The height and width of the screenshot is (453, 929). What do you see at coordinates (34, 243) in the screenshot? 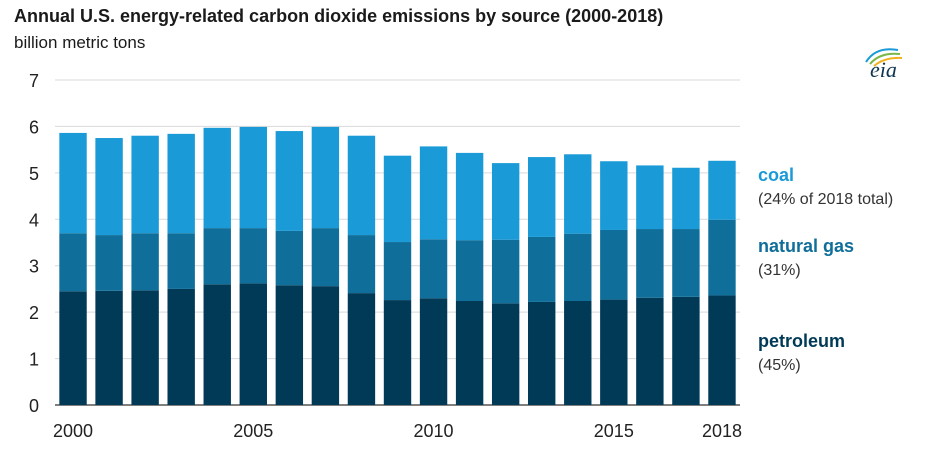
I see `y-axis-ticks: 0 1 2 3 4 5 6 7` at bounding box center [34, 243].